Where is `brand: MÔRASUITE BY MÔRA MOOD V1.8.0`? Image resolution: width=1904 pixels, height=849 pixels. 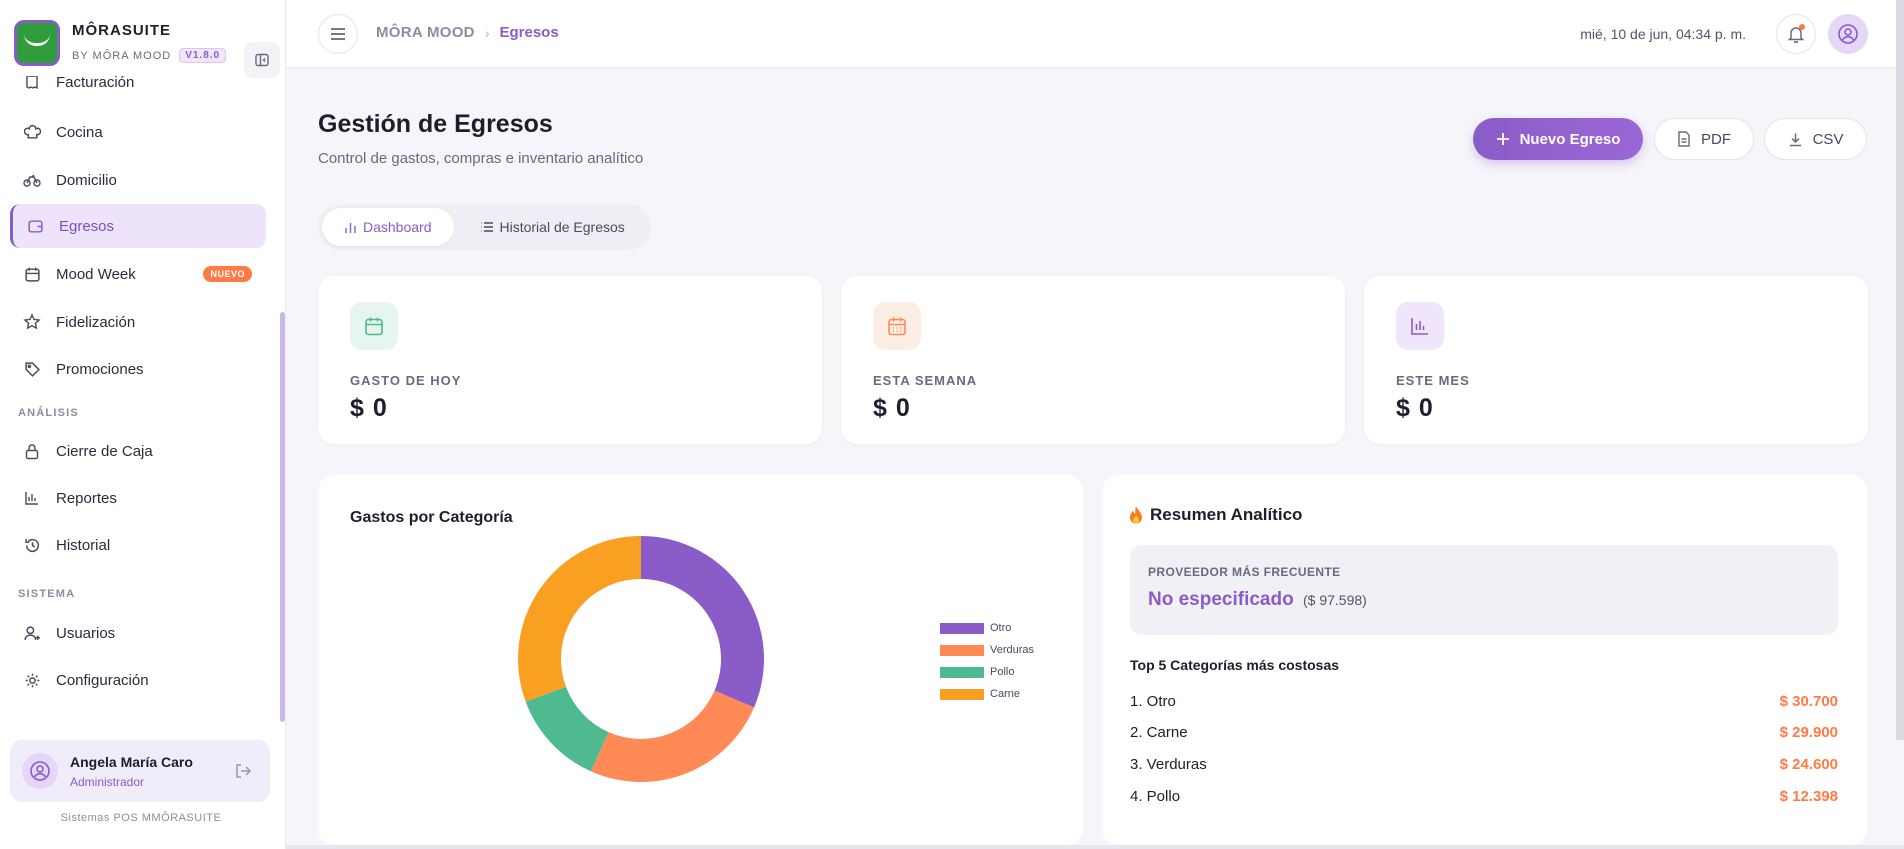
brand: MÔRASUITE BY MÔRA MOOD V1.8.0 is located at coordinates (147, 48).